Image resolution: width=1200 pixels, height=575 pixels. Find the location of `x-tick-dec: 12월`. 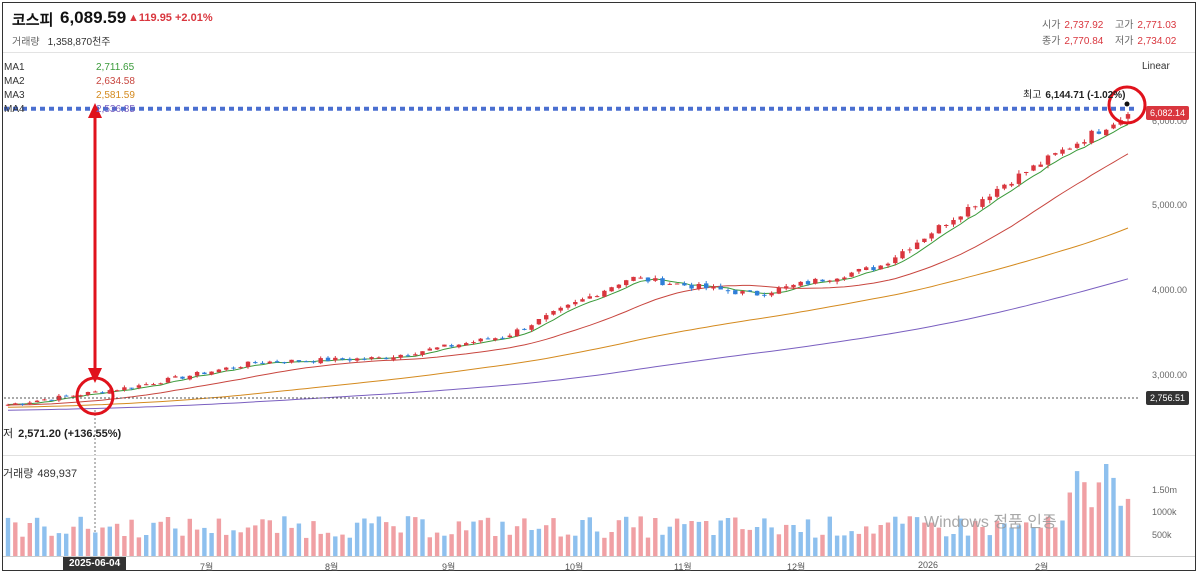

x-tick-dec: 12월 is located at coordinates (796, 567).